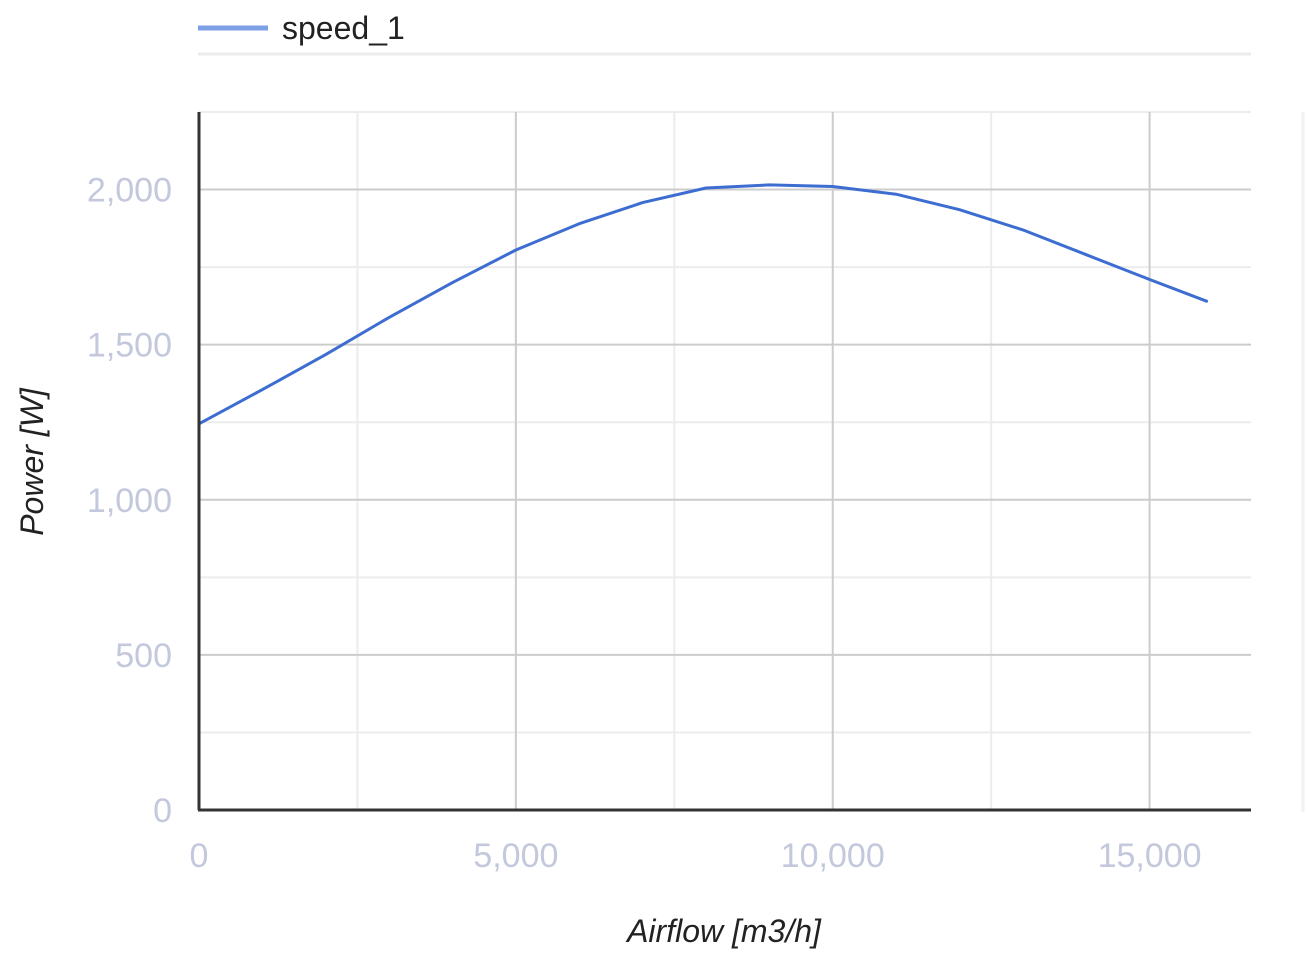  I want to click on x-tick-label: 0, so click(199, 856).